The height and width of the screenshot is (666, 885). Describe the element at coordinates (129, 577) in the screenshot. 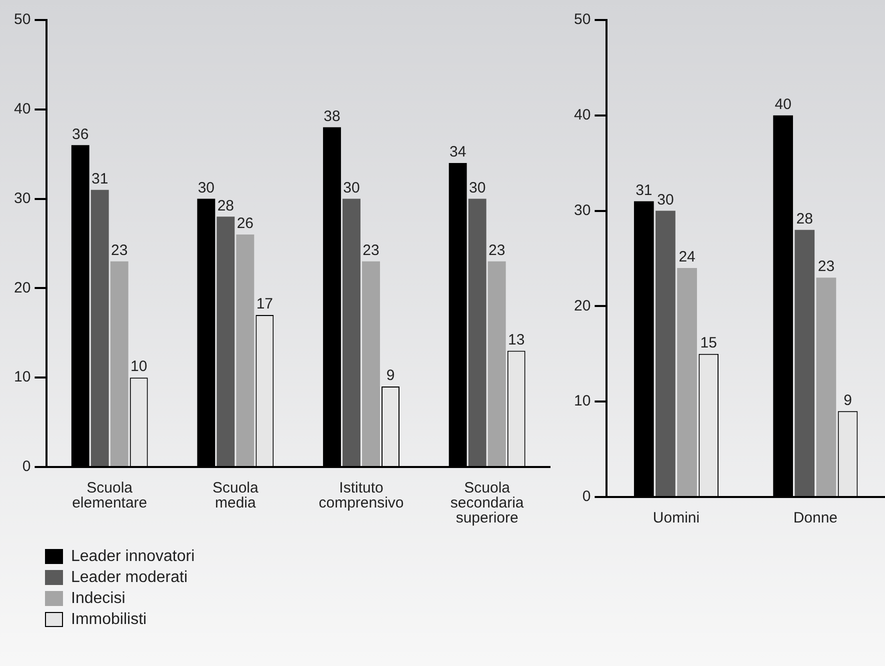

I see `legend-label: Leader moderati` at that location.